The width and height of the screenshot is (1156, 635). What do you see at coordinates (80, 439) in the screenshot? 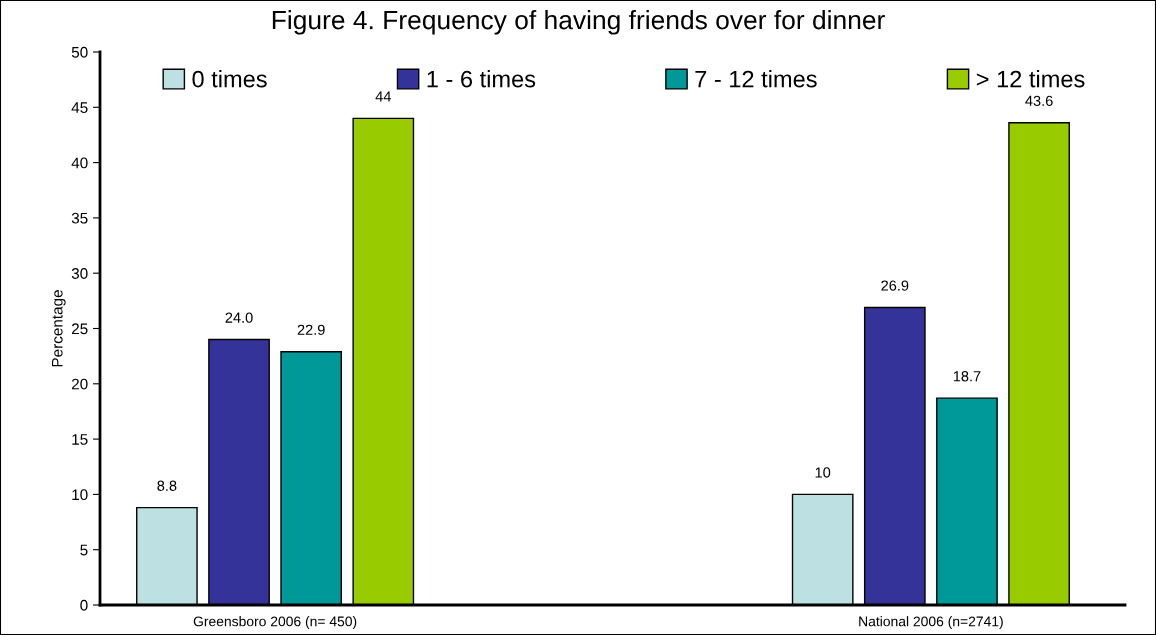
I see `y-tick-label: 15` at bounding box center [80, 439].